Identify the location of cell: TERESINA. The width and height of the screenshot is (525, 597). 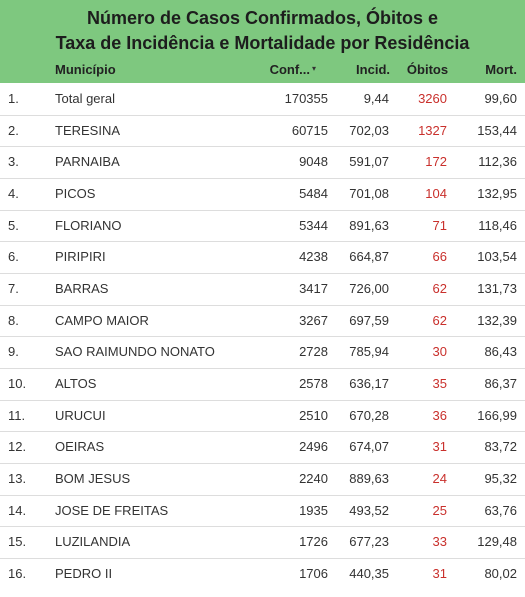
(88, 130).